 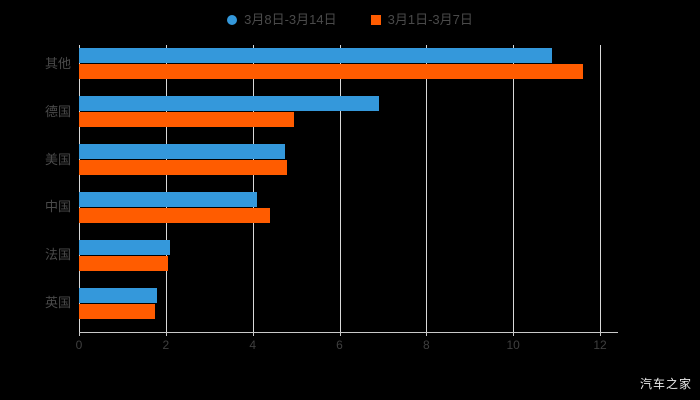 What do you see at coordinates (166, 345) in the screenshot?
I see `x-tick-label-2: 2` at bounding box center [166, 345].